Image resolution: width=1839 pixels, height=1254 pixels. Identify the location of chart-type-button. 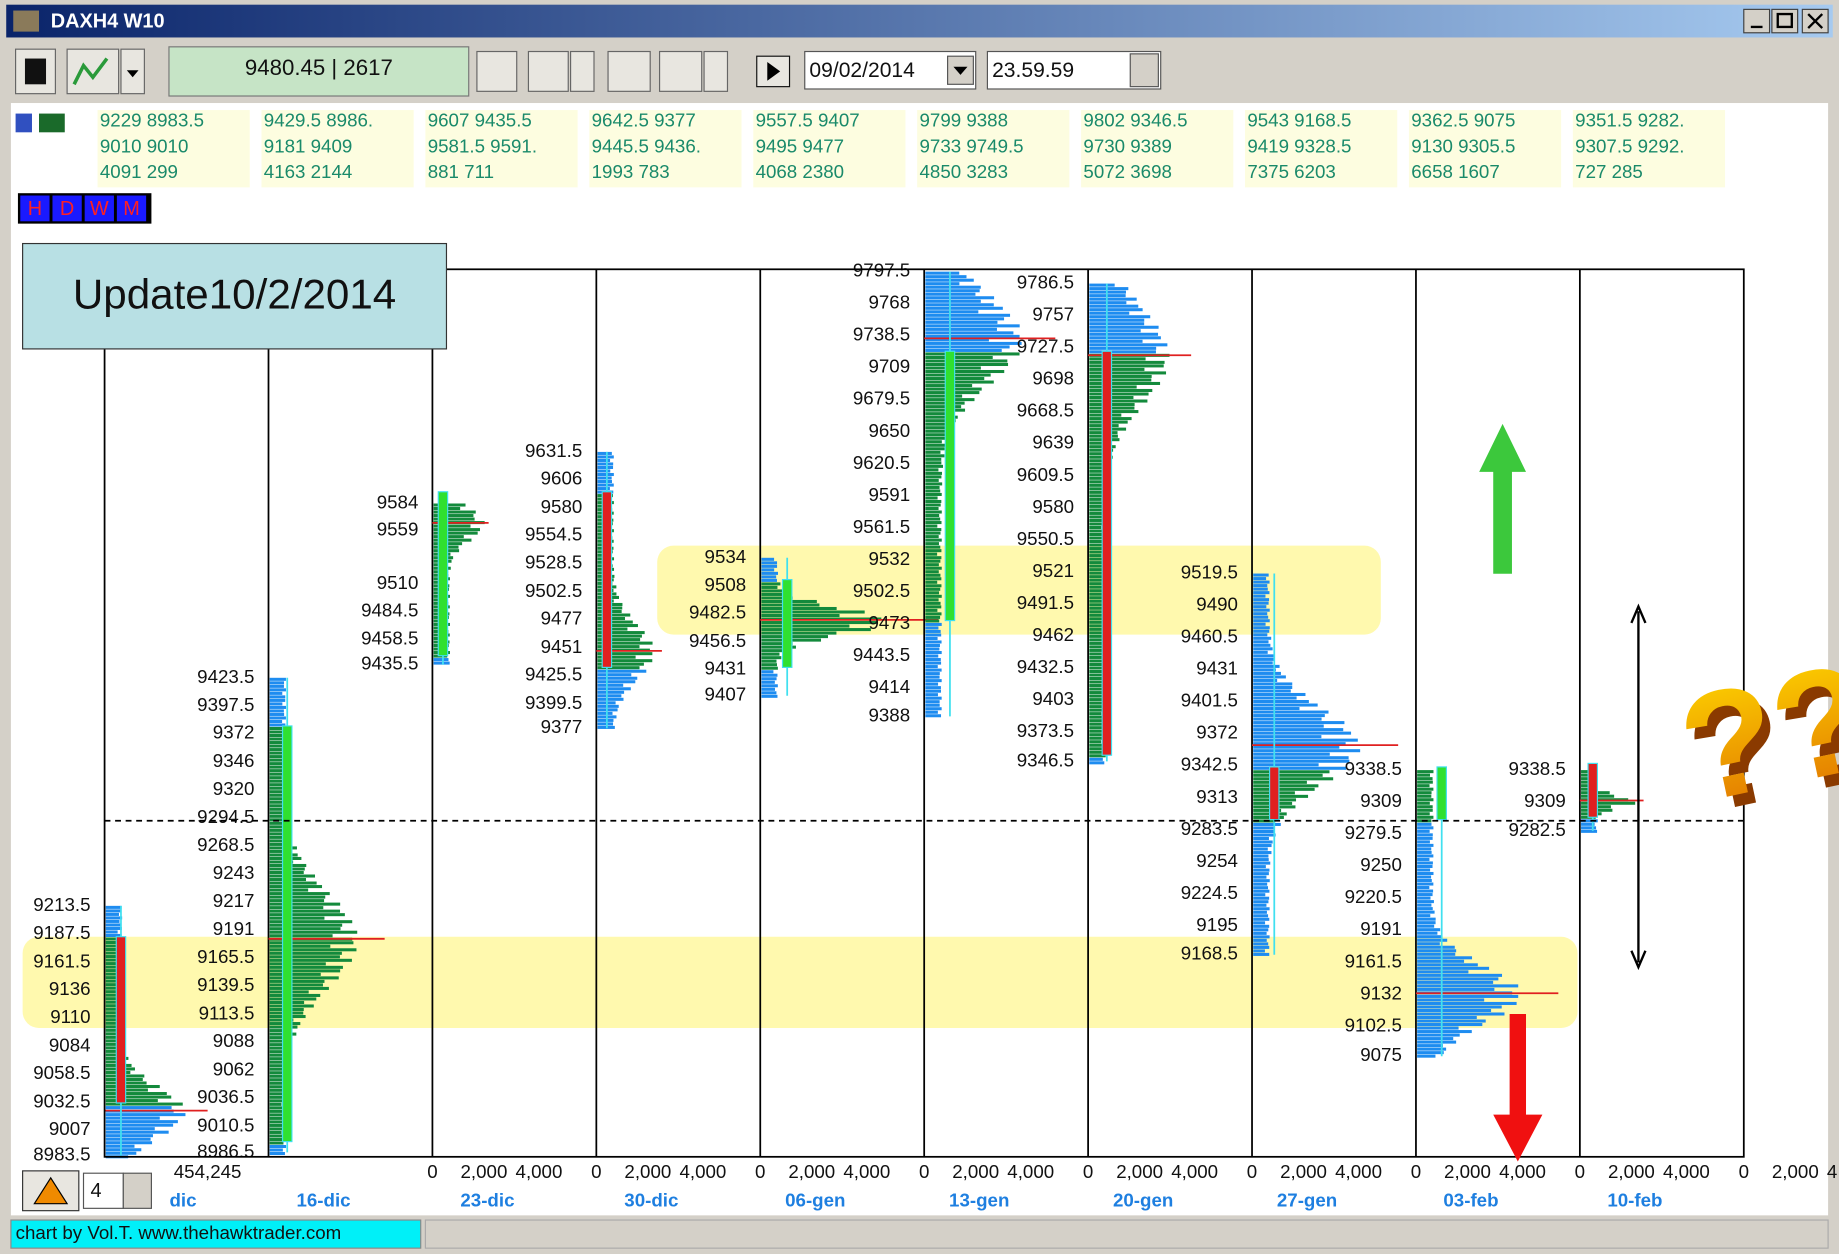
(93, 71).